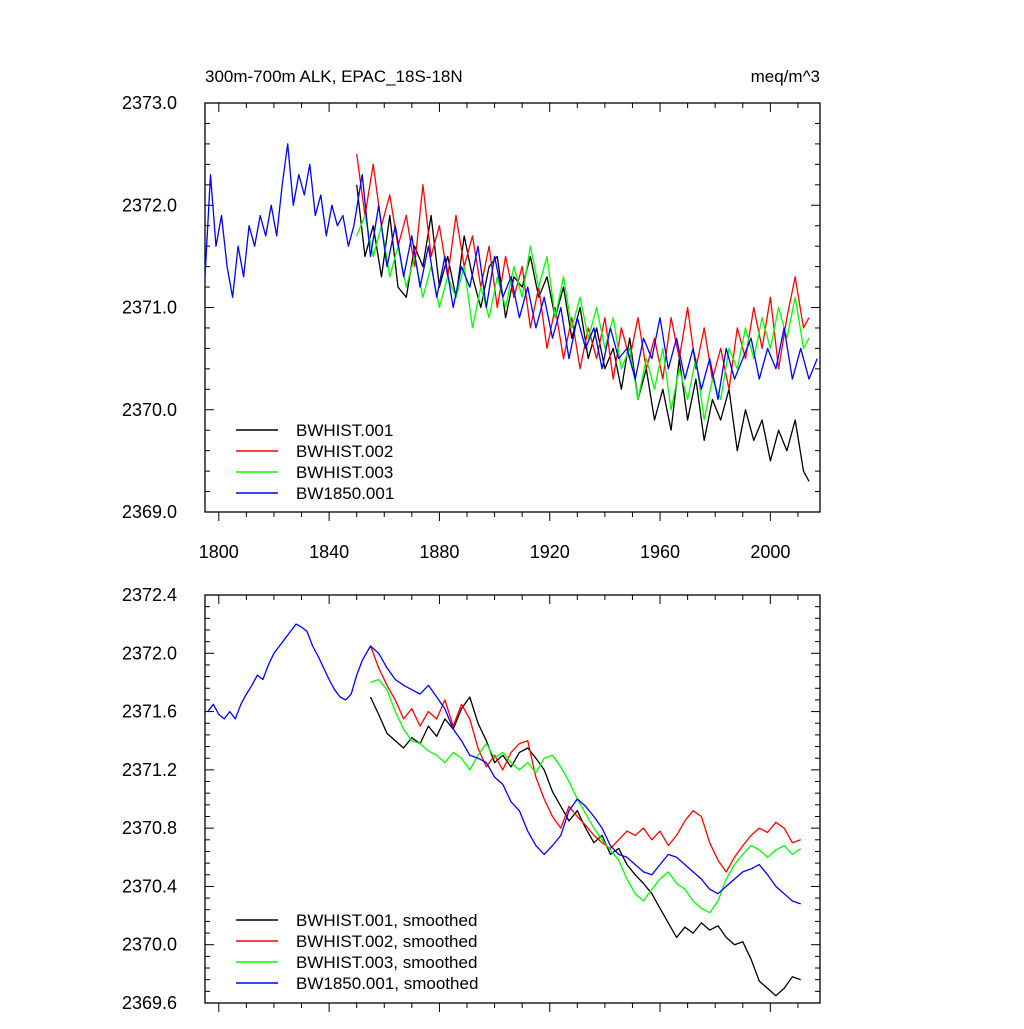  What do you see at coordinates (344, 472) in the screenshot?
I see `legend-label: BWHIST.003` at bounding box center [344, 472].